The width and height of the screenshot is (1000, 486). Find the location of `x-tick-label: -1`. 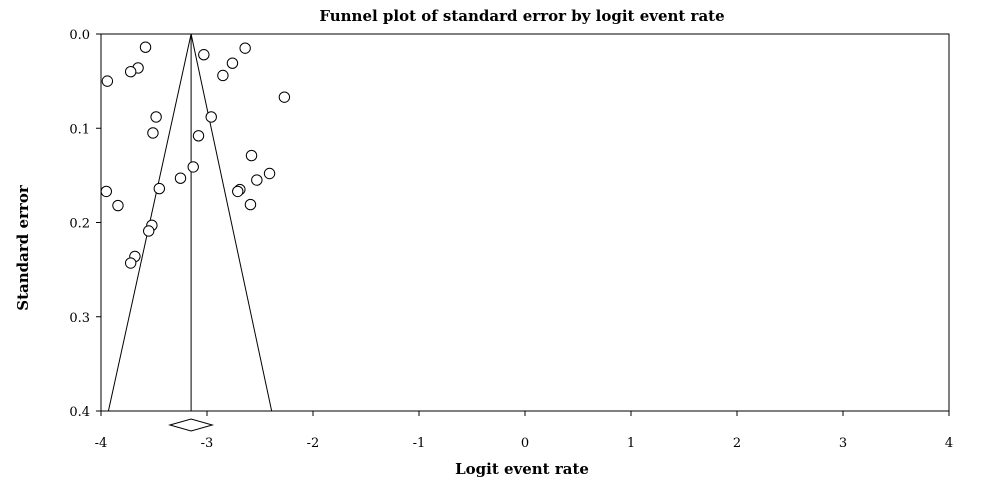

x-tick-label: -1 is located at coordinates (419, 443).